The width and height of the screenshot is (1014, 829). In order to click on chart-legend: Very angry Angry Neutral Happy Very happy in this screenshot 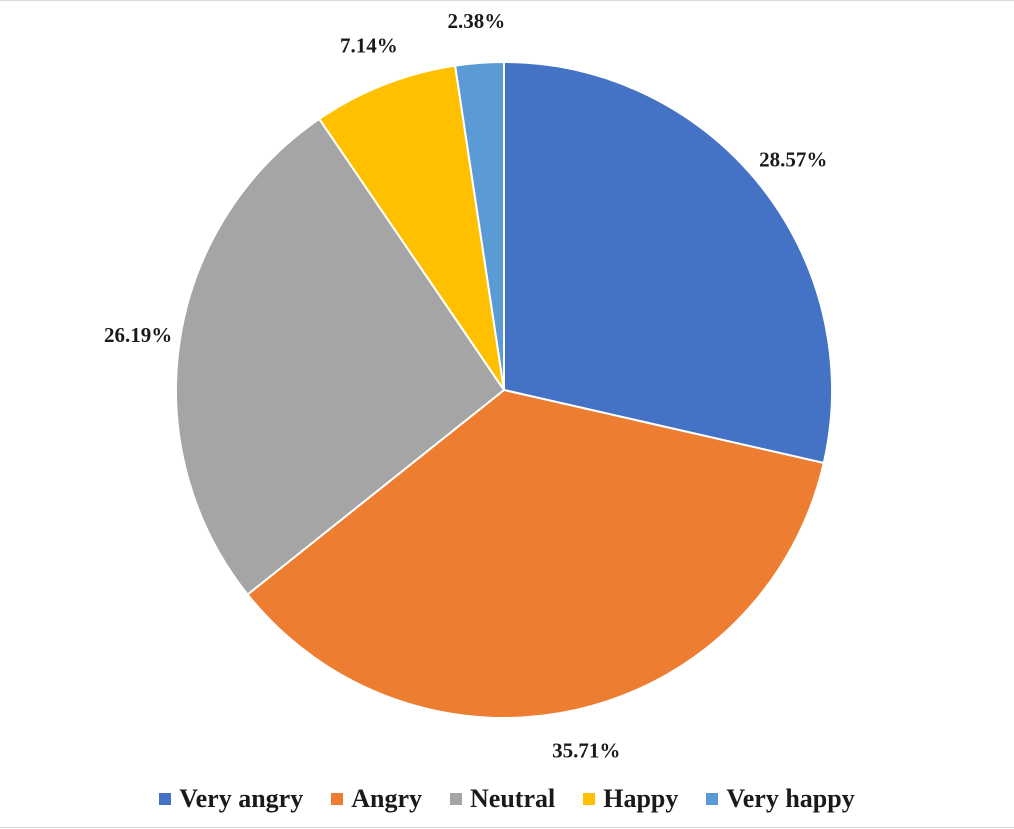, I will do `click(507, 799)`.